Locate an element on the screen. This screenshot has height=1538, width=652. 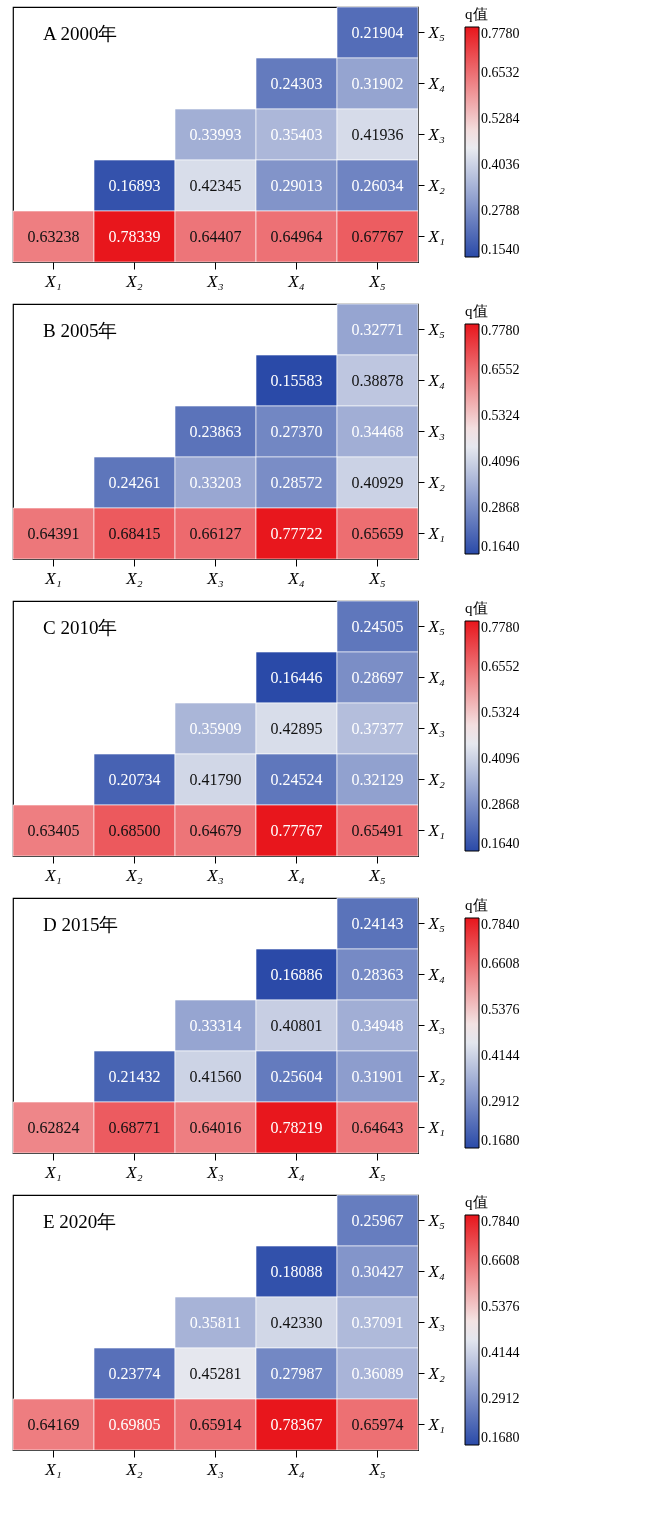
data-label: 0.40929 is located at coordinates (377, 482).